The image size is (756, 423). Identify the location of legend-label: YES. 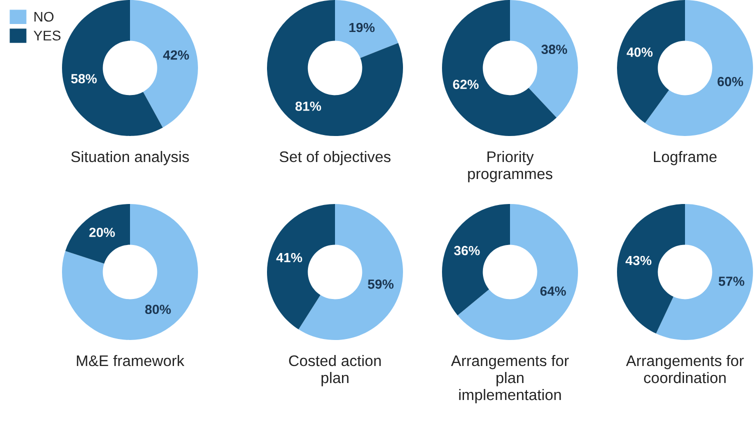
(47, 35).